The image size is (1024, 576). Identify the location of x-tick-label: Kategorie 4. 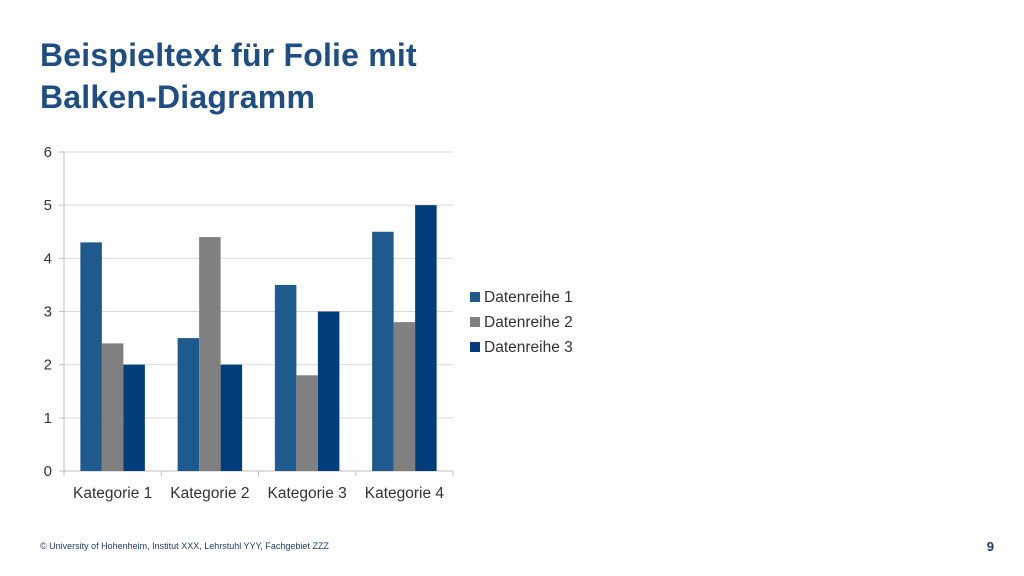
(405, 493).